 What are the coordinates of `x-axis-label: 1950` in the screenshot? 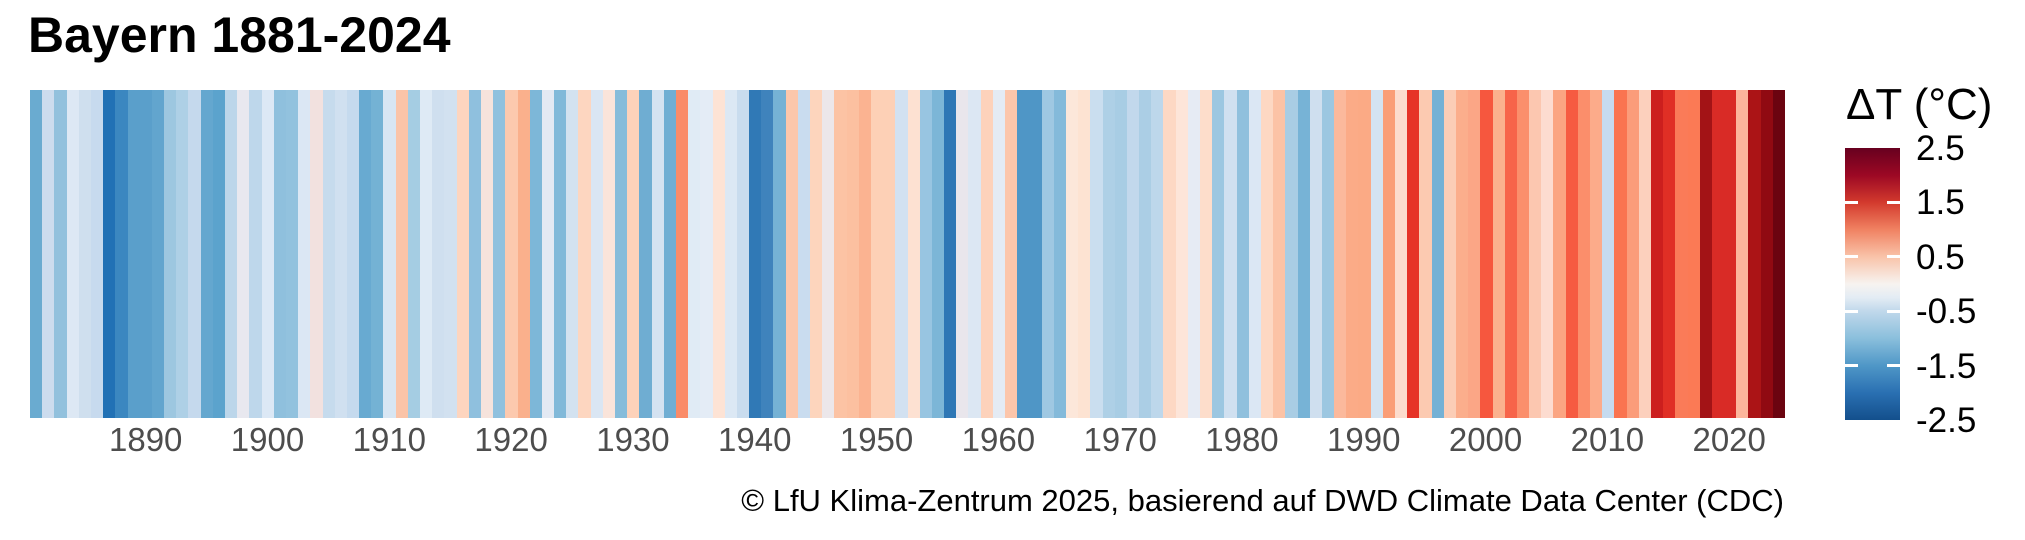 It's located at (876, 439).